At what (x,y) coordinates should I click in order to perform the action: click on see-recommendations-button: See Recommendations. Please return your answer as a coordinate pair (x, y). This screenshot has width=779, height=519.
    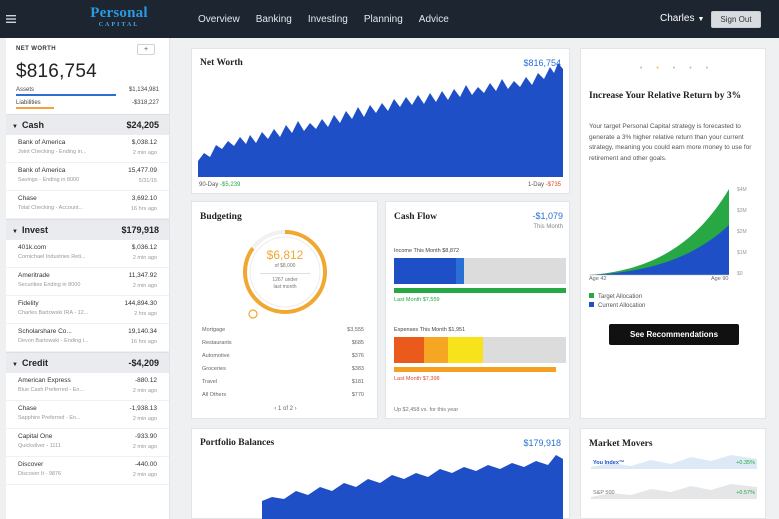
    Looking at the image, I should click on (674, 334).